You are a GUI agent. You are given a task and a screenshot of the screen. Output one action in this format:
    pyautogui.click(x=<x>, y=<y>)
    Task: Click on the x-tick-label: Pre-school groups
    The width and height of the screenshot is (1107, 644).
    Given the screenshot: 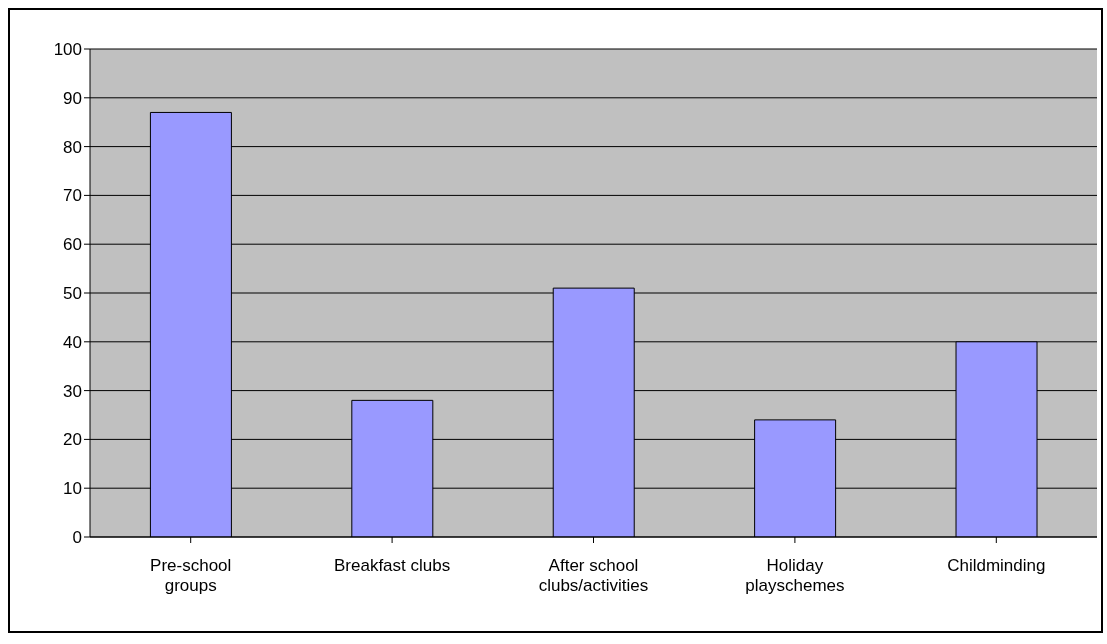 What is the action you would take?
    pyautogui.click(x=191, y=576)
    